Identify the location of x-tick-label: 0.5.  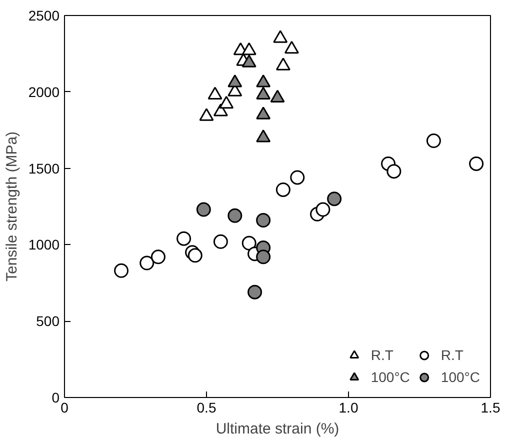
(206, 408).